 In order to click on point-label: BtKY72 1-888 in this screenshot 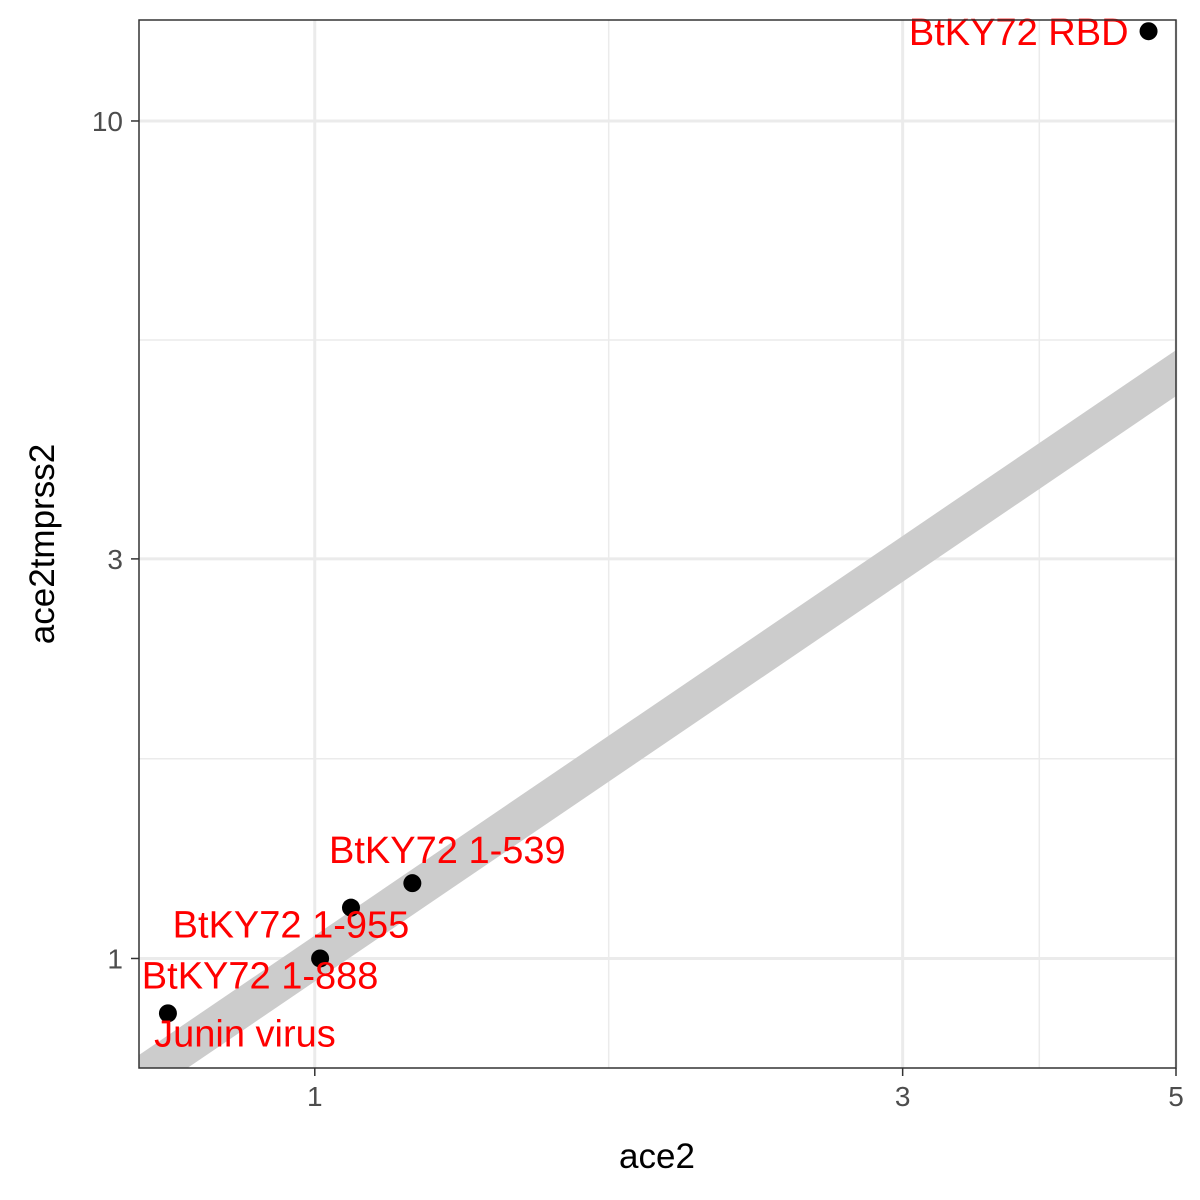, I will do `click(260, 976)`.